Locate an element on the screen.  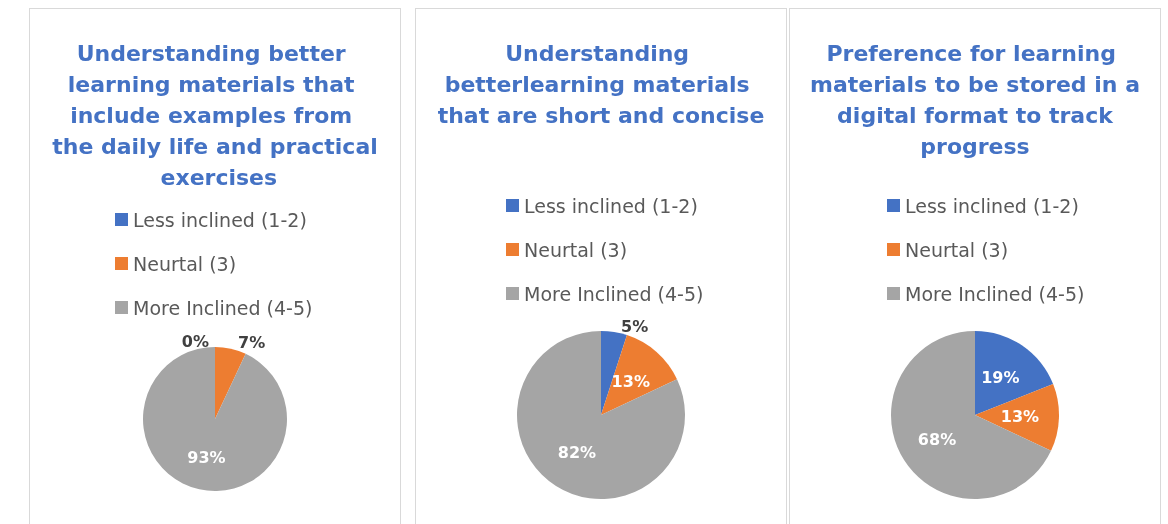
data-label: 82% is located at coordinates (577, 453).